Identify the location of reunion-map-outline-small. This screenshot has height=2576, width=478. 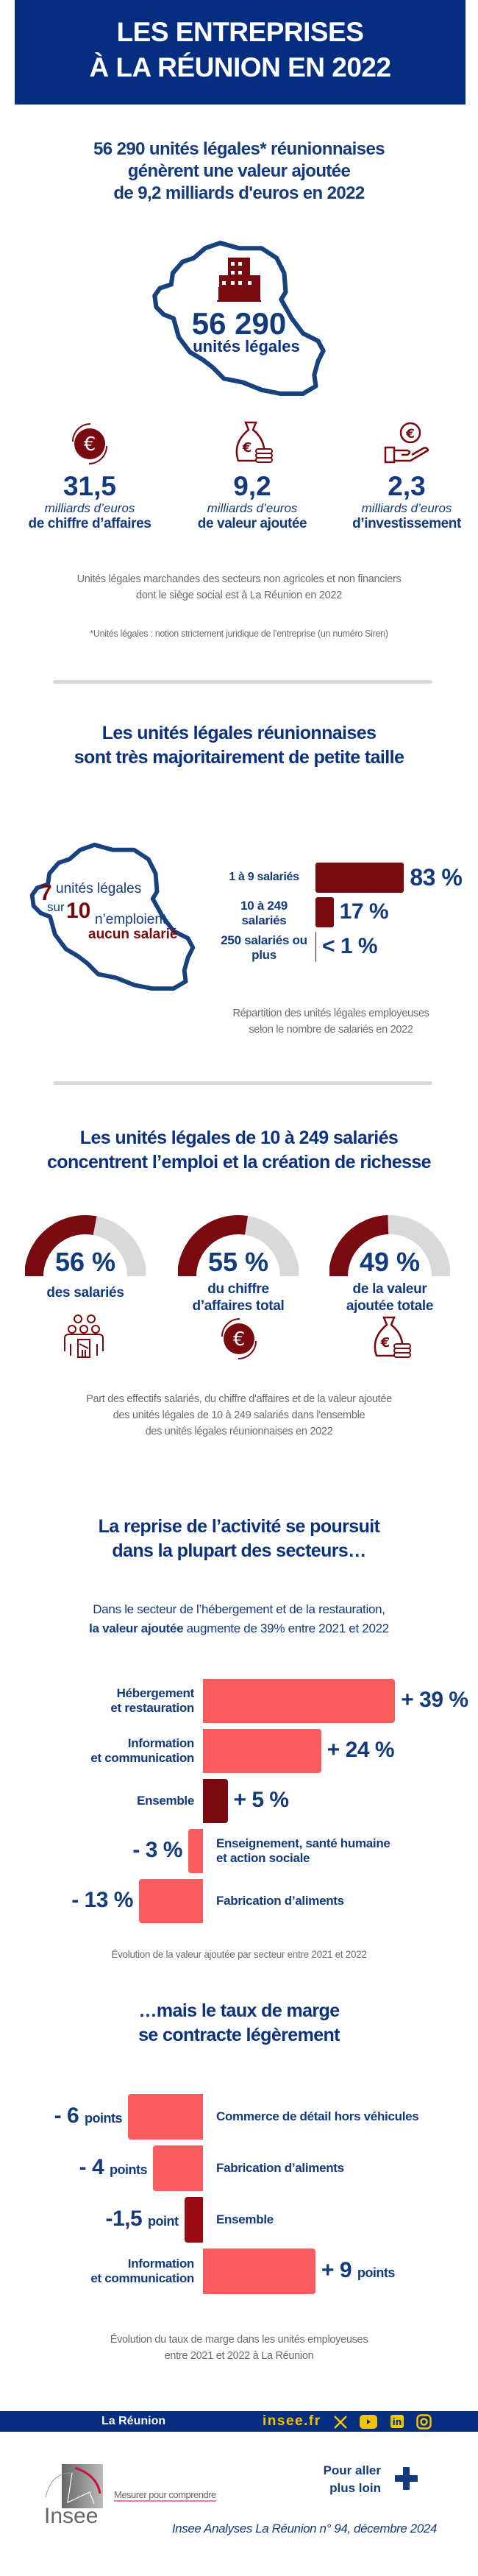
(112, 916).